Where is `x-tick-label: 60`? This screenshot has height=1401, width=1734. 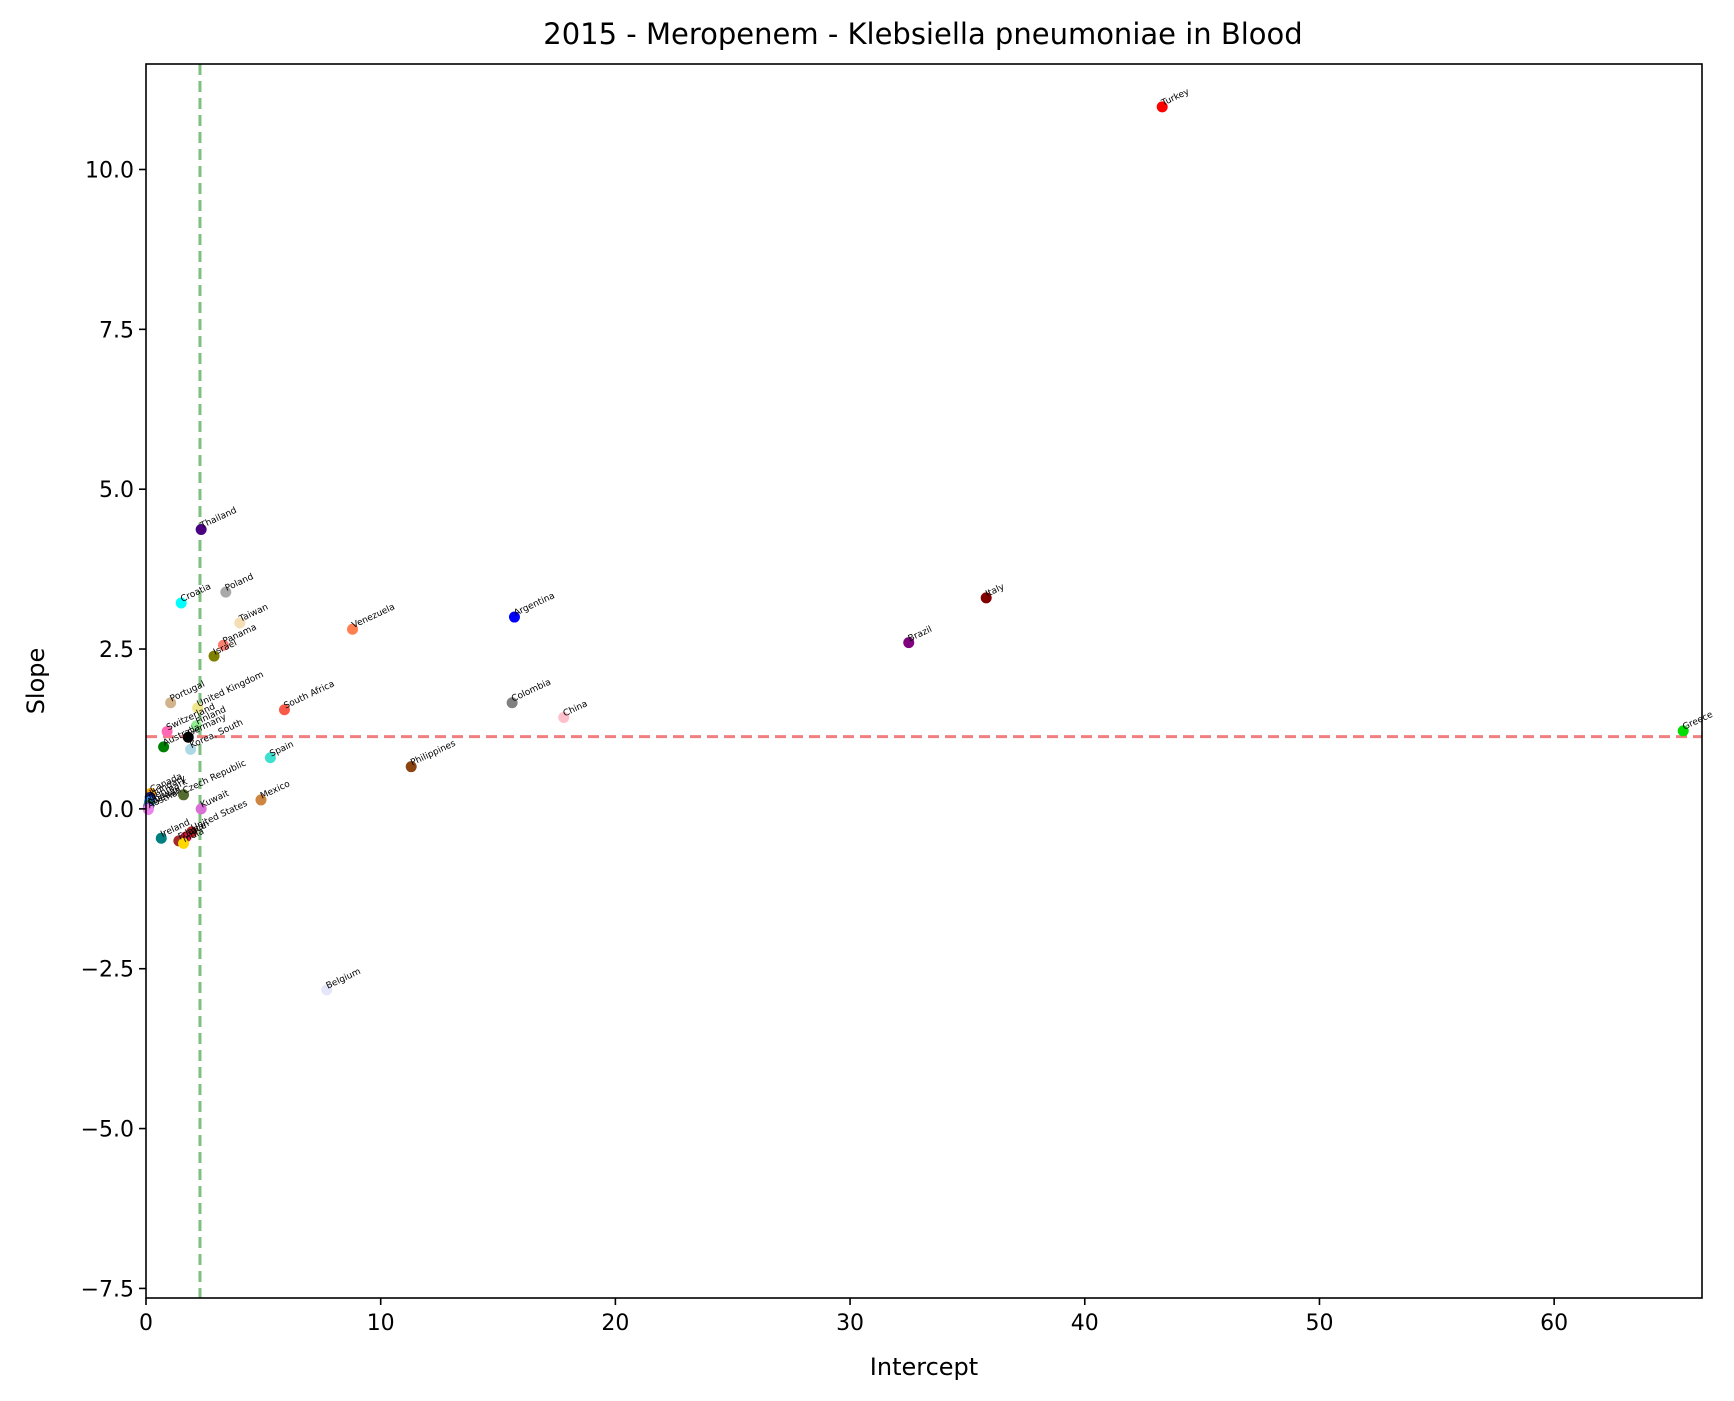 x-tick-label: 60 is located at coordinates (1554, 1323).